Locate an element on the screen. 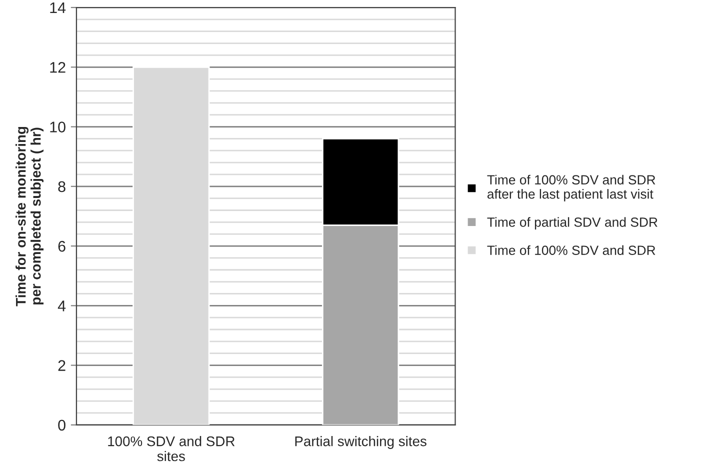 Image resolution: width=708 pixels, height=469 pixels. y-axis-title: Time for on-site monitoring per completed subject ( hr) is located at coordinates (30, 216).